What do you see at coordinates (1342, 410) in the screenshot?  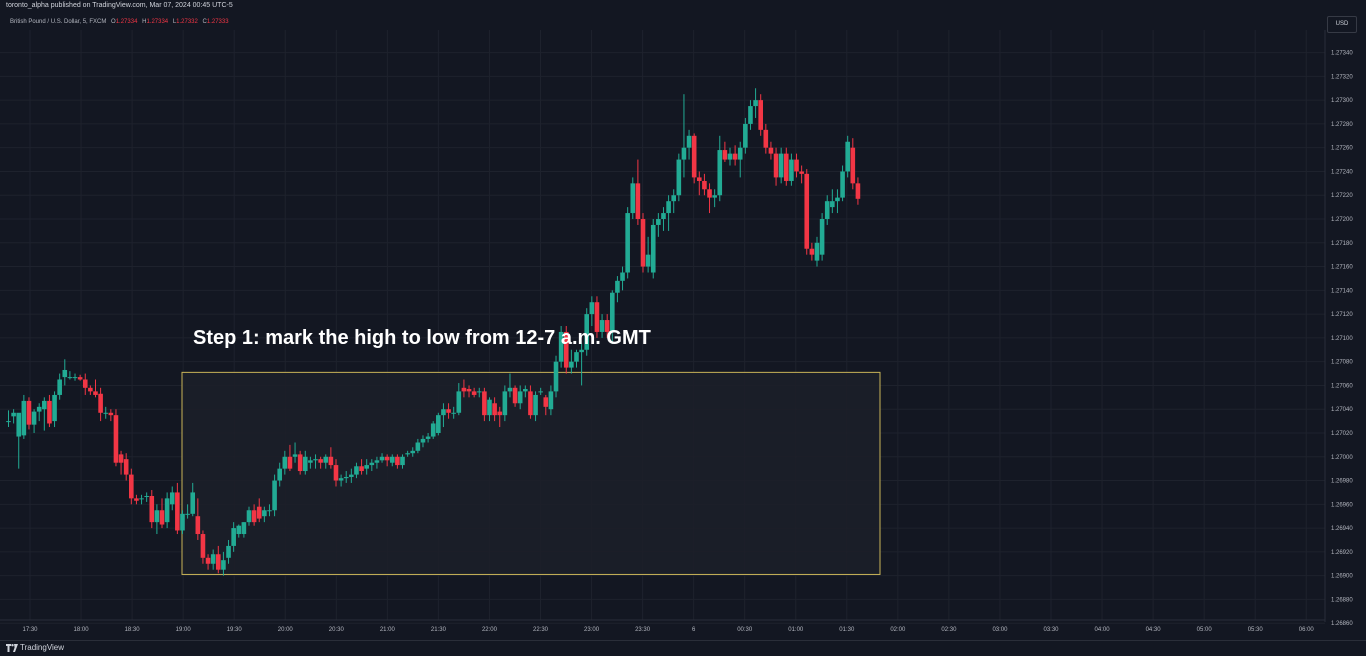 I see `price-tick-label: 1.27040` at bounding box center [1342, 410].